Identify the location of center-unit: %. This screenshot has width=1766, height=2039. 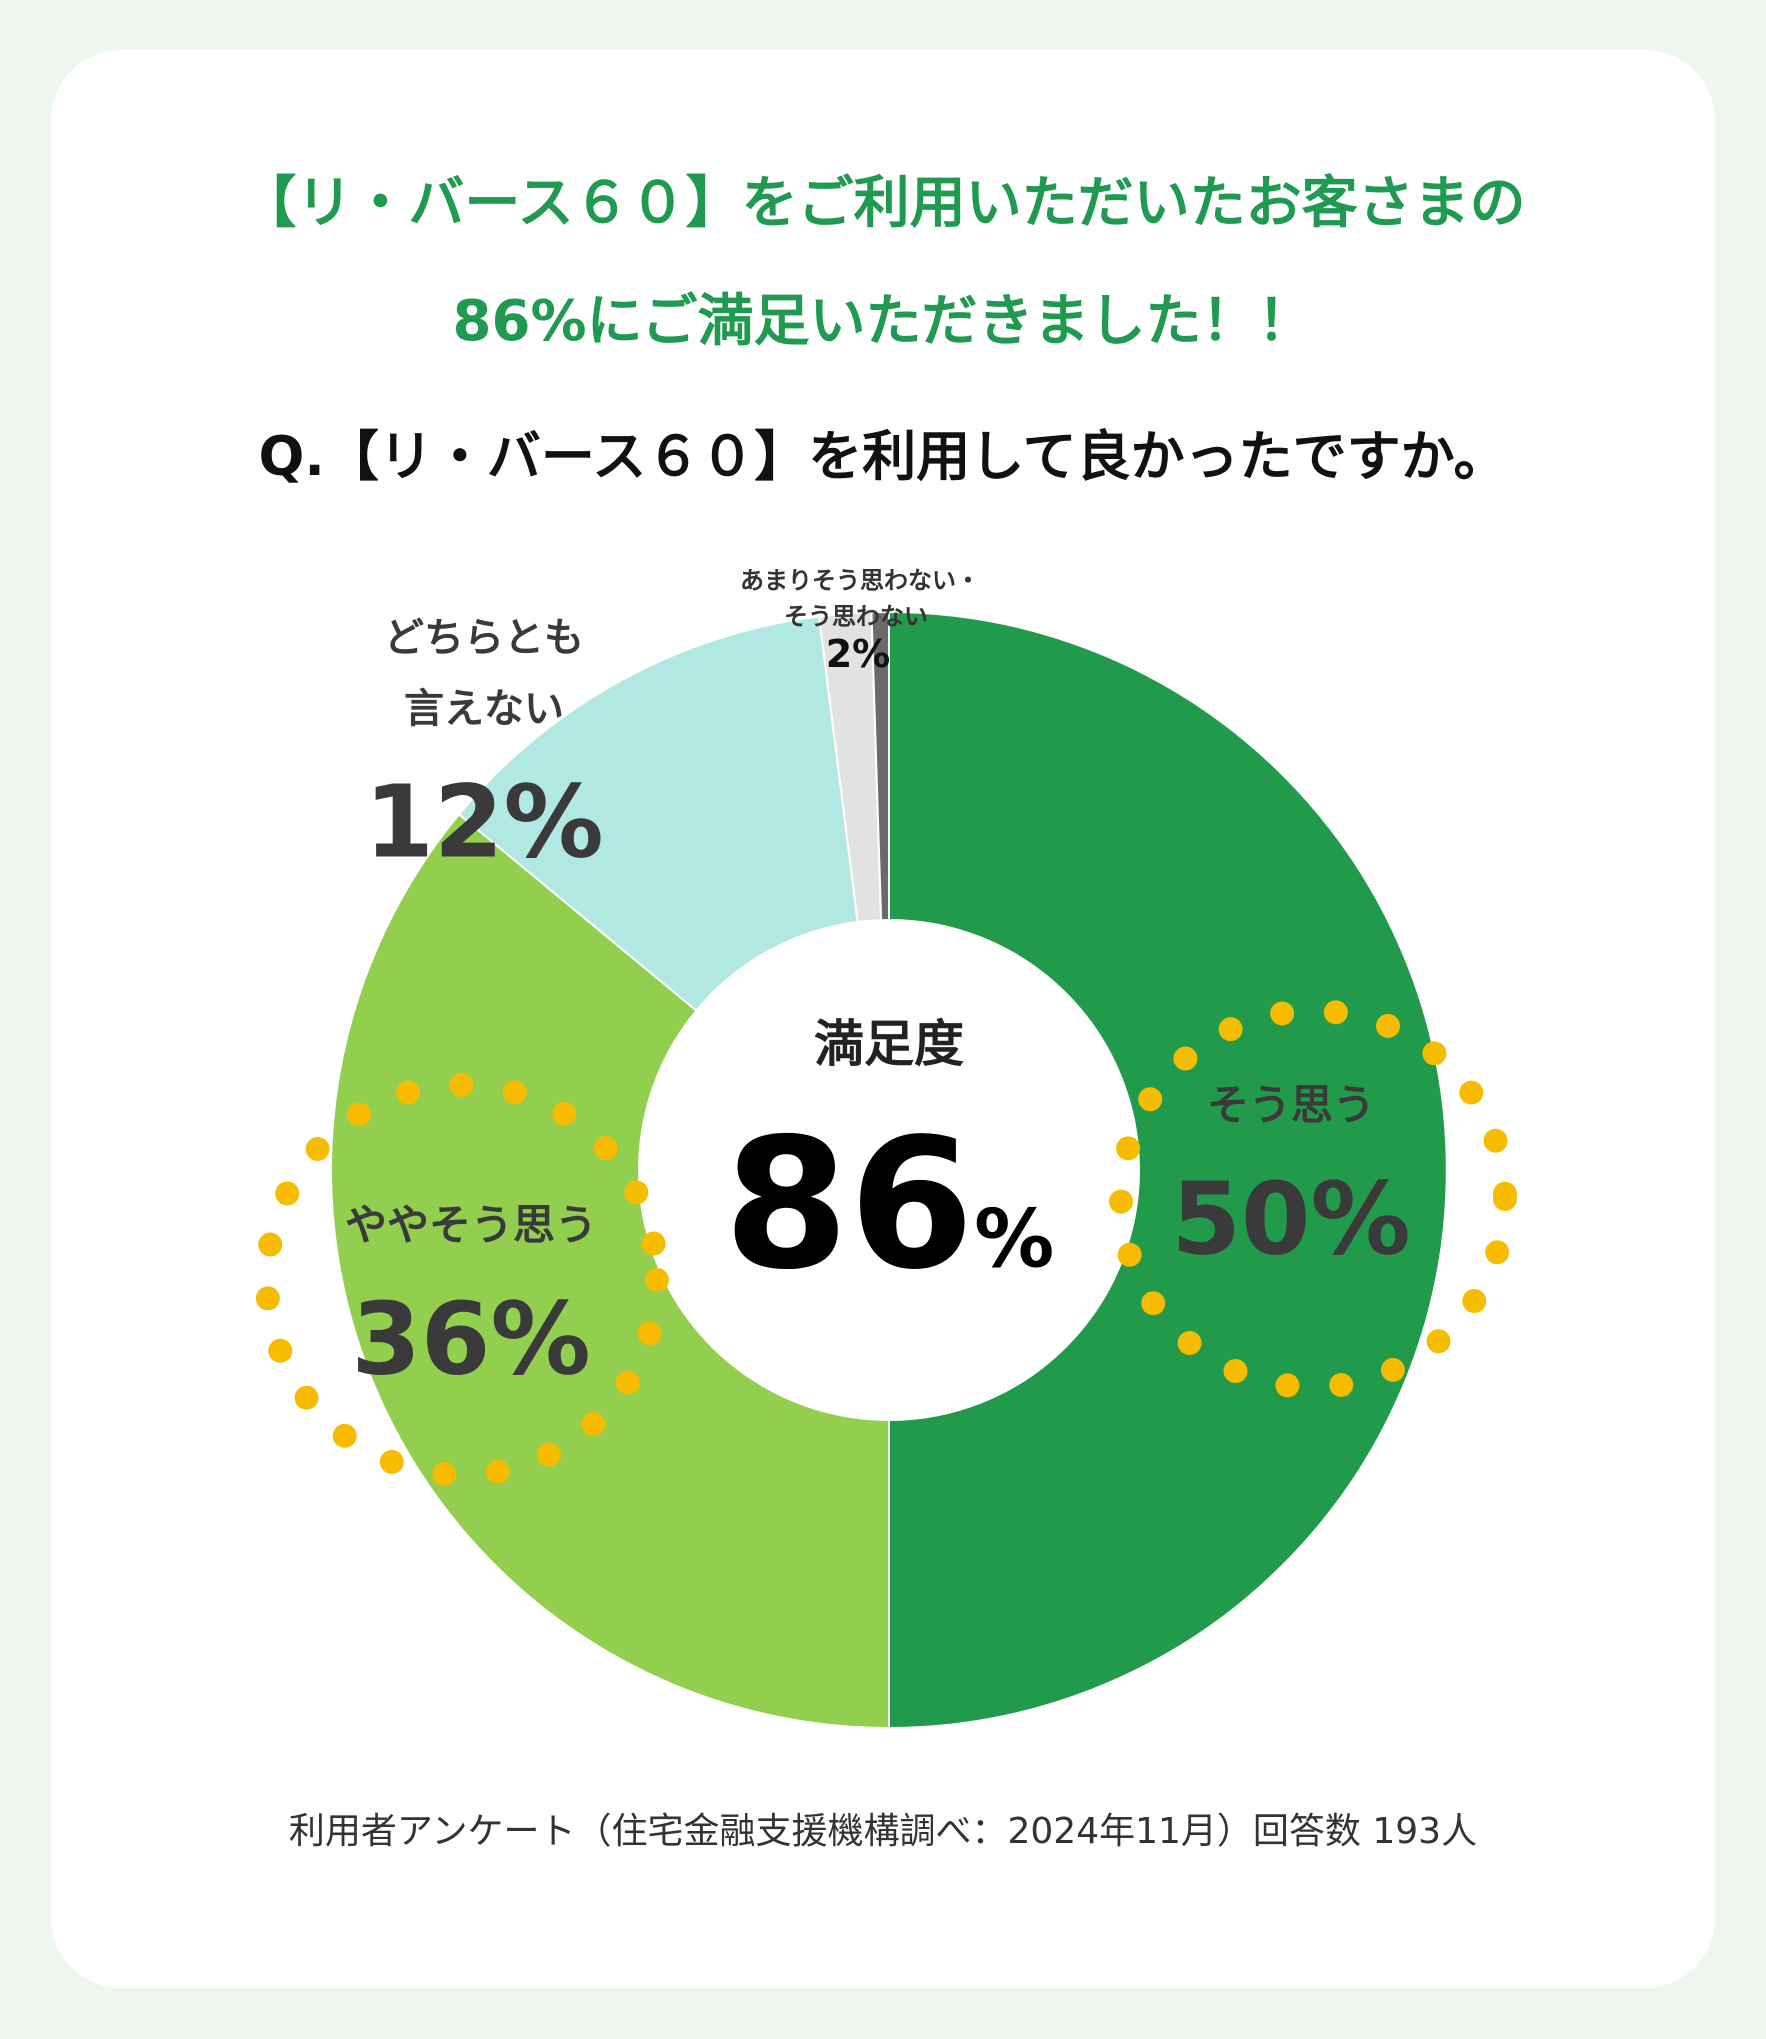
(1014, 1239).